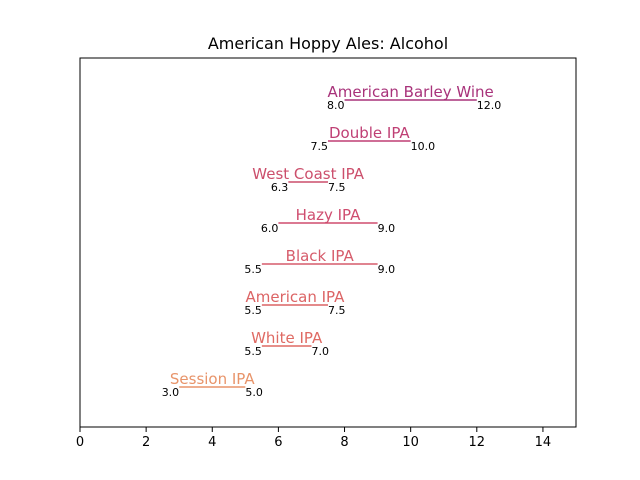  What do you see at coordinates (320, 256) in the screenshot?
I see `range-name-label: Black IPA` at bounding box center [320, 256].